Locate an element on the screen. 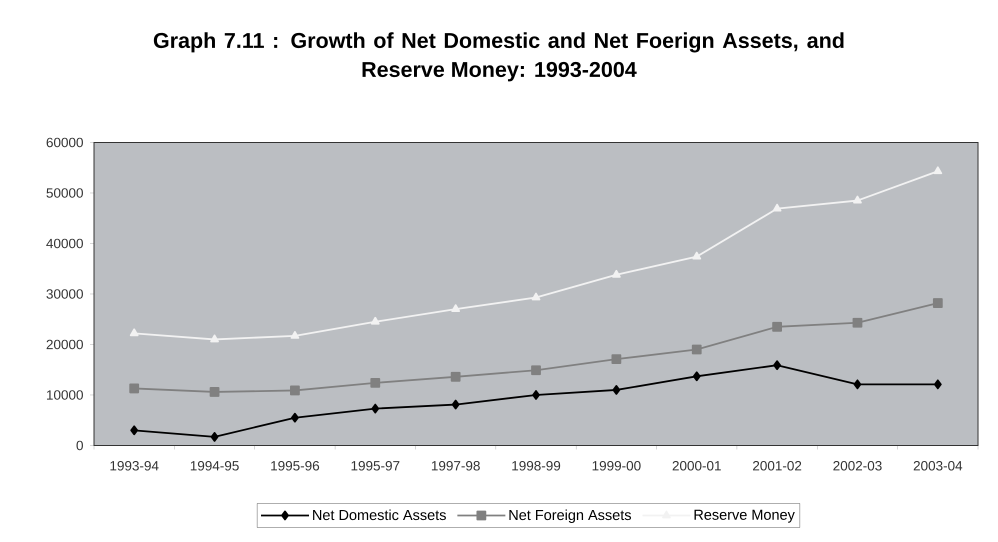 The width and height of the screenshot is (998, 542). x-tick-label: 1993-94 is located at coordinates (134, 466).